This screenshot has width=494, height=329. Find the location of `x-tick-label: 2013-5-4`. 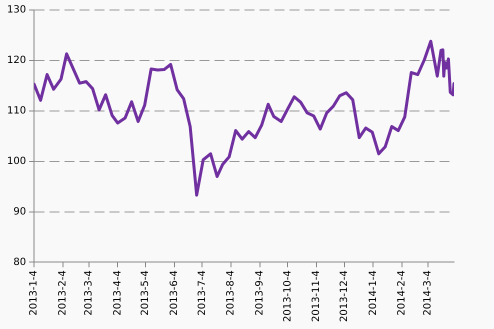

x-tick-label: 2013-5-4 is located at coordinates (146, 293).